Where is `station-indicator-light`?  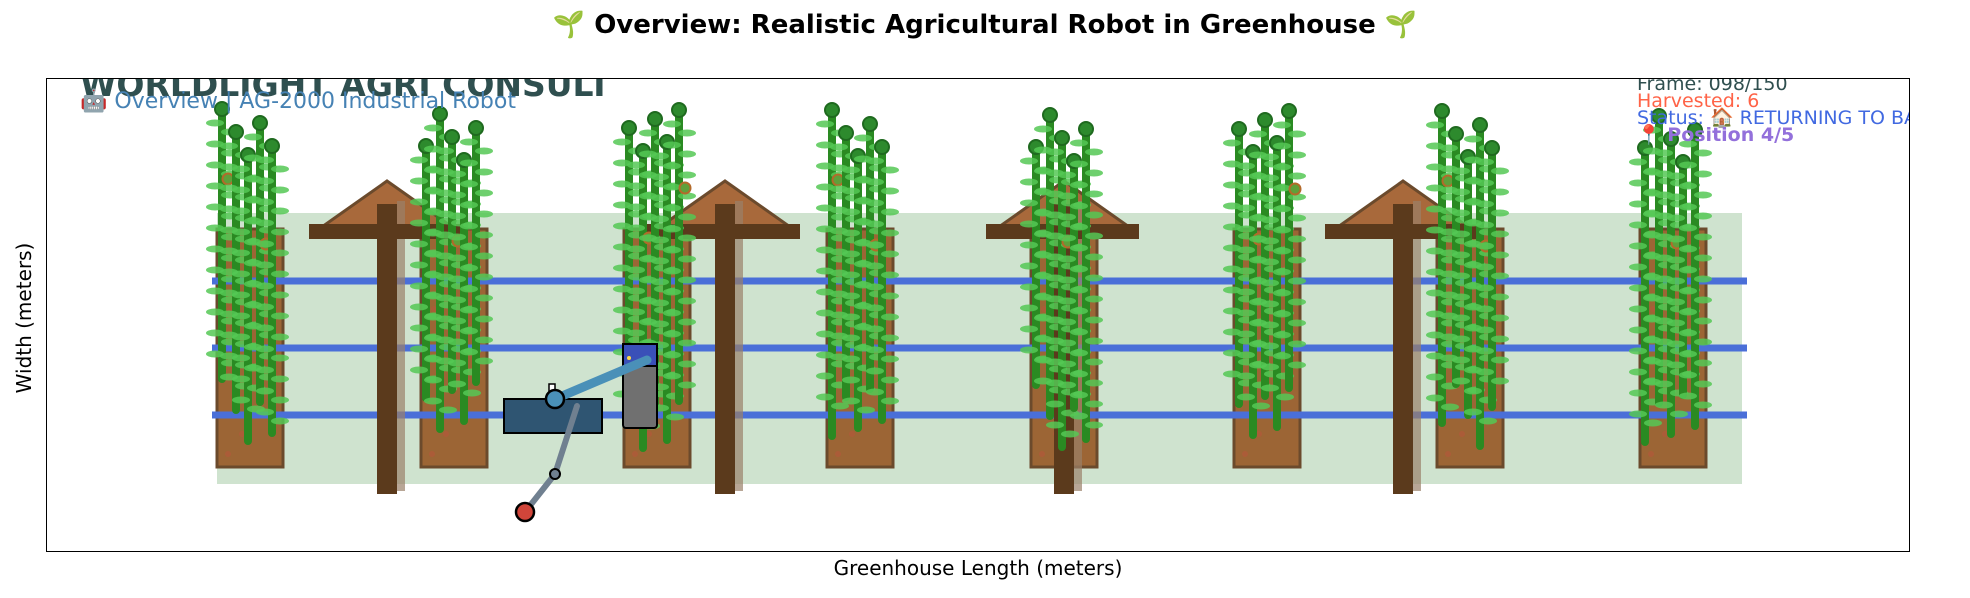 station-indicator-light is located at coordinates (629, 358).